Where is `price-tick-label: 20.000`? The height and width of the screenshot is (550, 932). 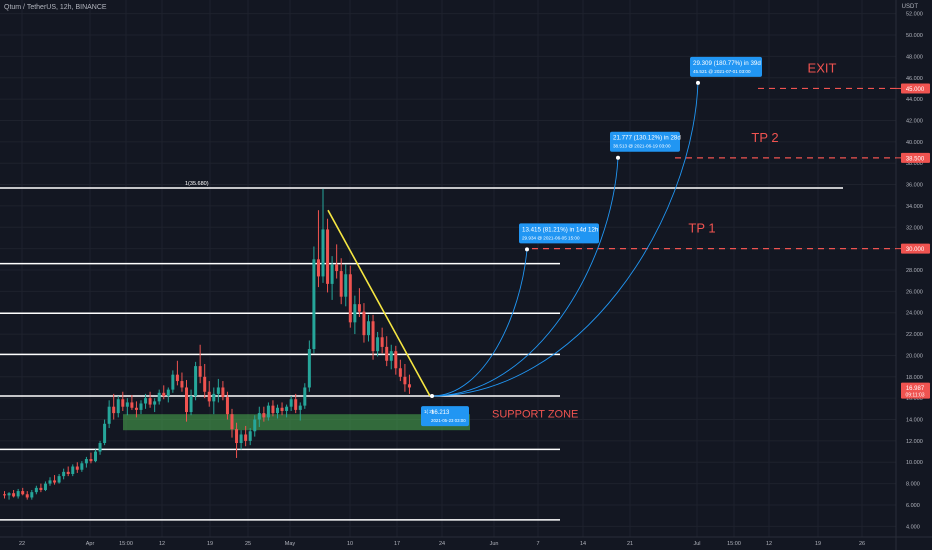 price-tick-label: 20.000 is located at coordinates (914, 356).